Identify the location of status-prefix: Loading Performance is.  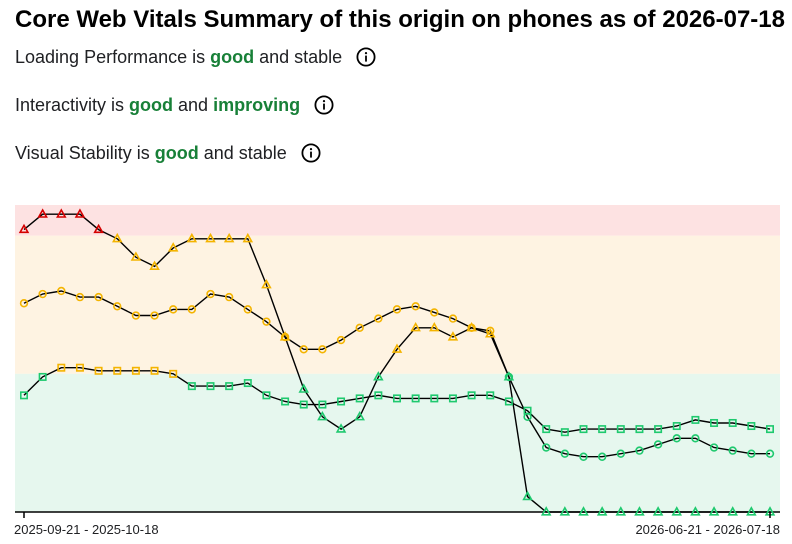
(113, 57).